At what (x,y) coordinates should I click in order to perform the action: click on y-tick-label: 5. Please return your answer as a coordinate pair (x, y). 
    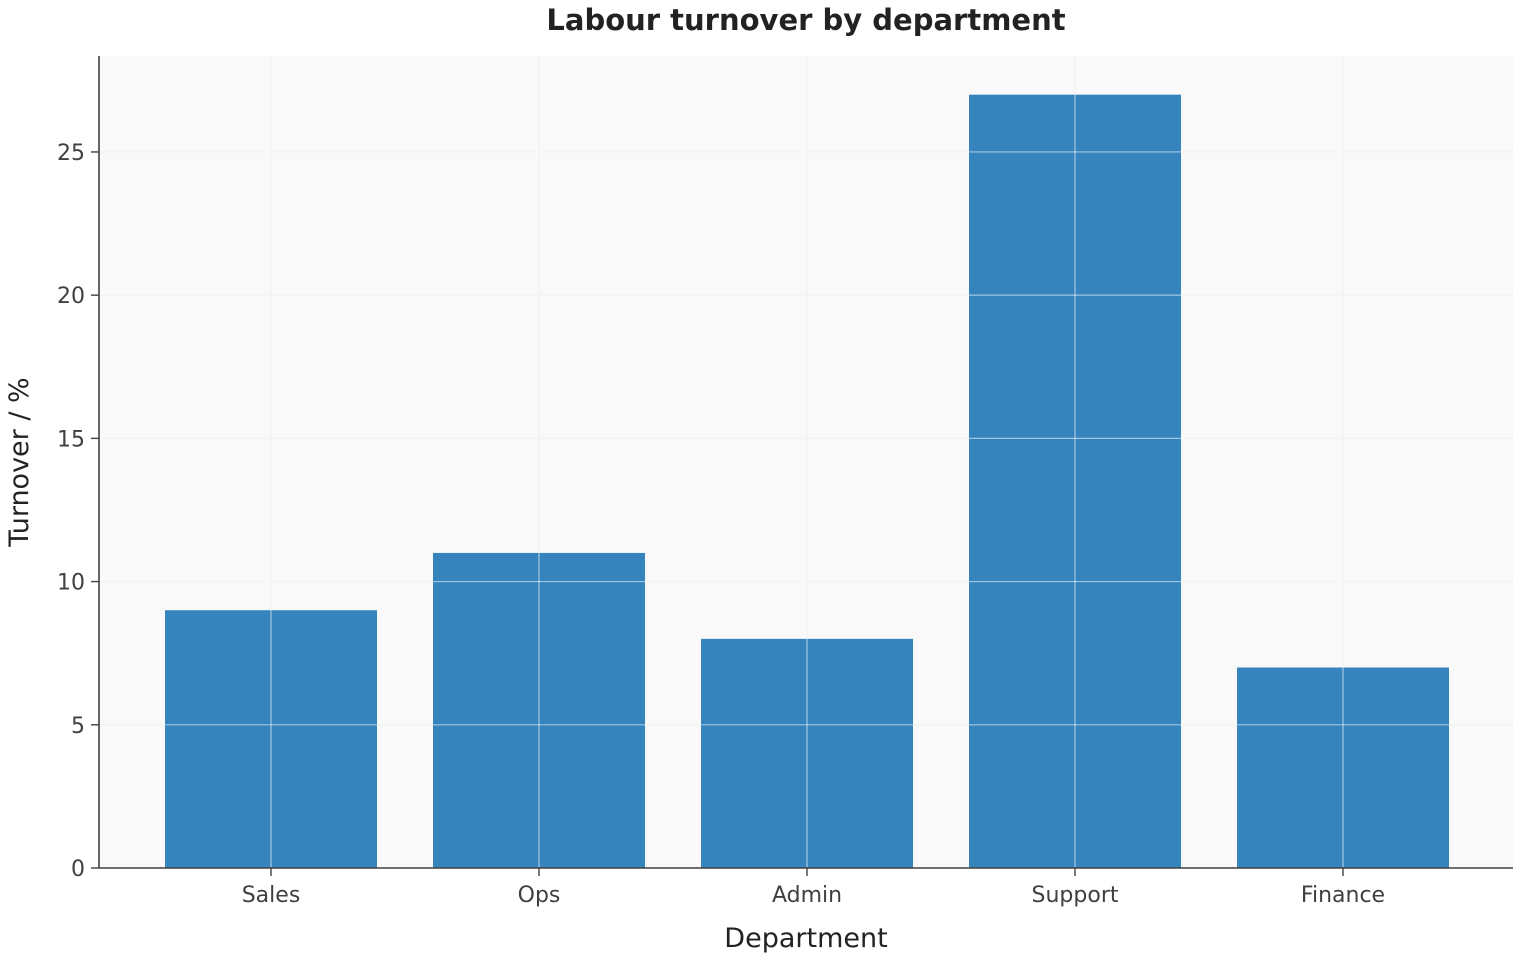
    Looking at the image, I should click on (78, 726).